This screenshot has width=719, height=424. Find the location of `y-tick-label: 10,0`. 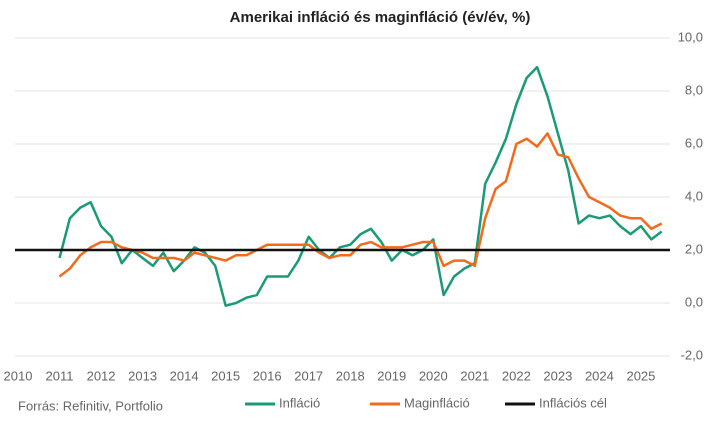

y-tick-label: 10,0 is located at coordinates (690, 36).